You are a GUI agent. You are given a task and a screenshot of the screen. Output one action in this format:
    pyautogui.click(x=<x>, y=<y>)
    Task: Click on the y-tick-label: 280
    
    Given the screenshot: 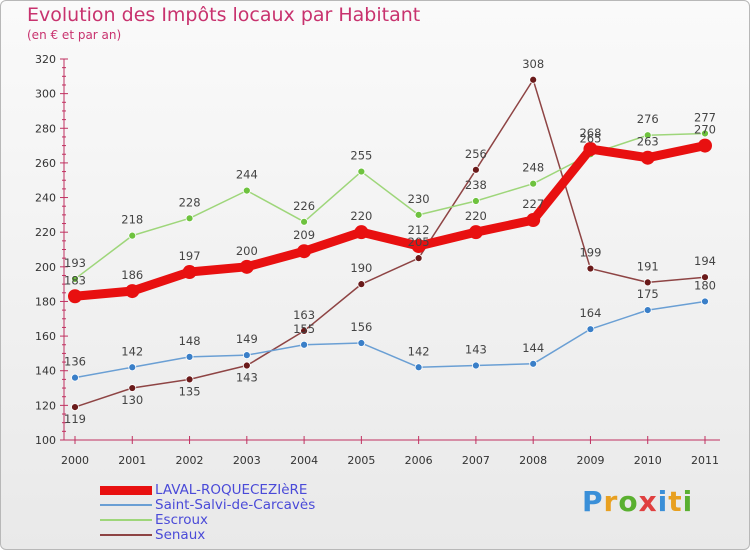 What is the action you would take?
    pyautogui.click(x=45, y=128)
    